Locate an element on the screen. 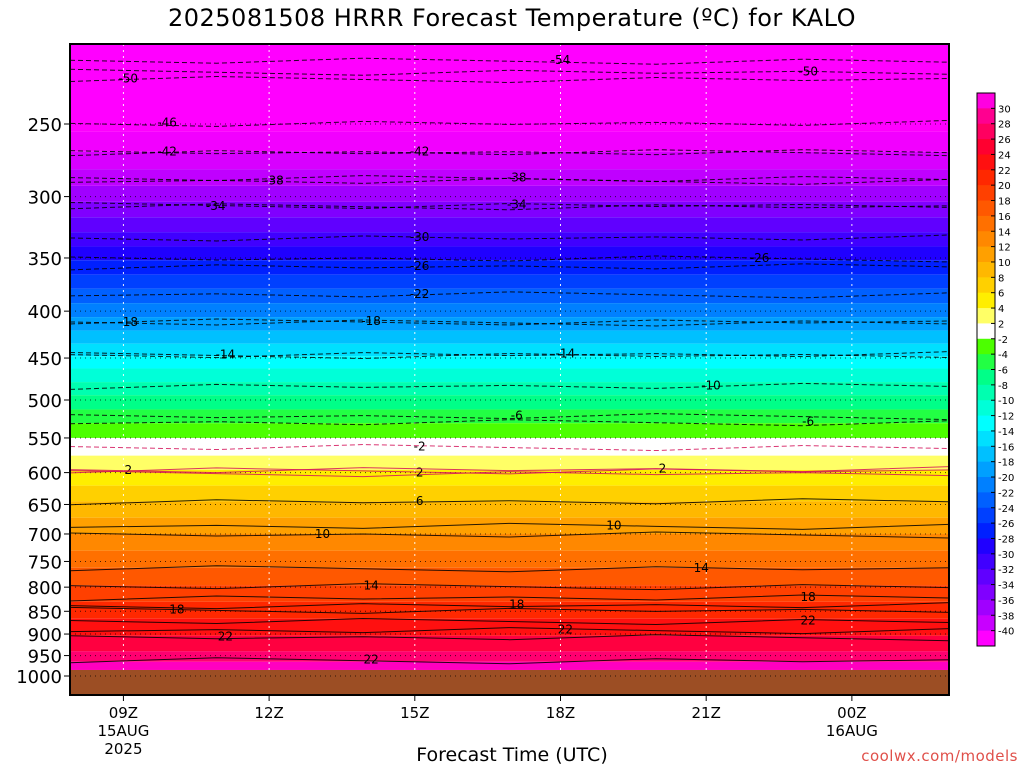  colorbar-label: 4 is located at coordinates (1001, 309).